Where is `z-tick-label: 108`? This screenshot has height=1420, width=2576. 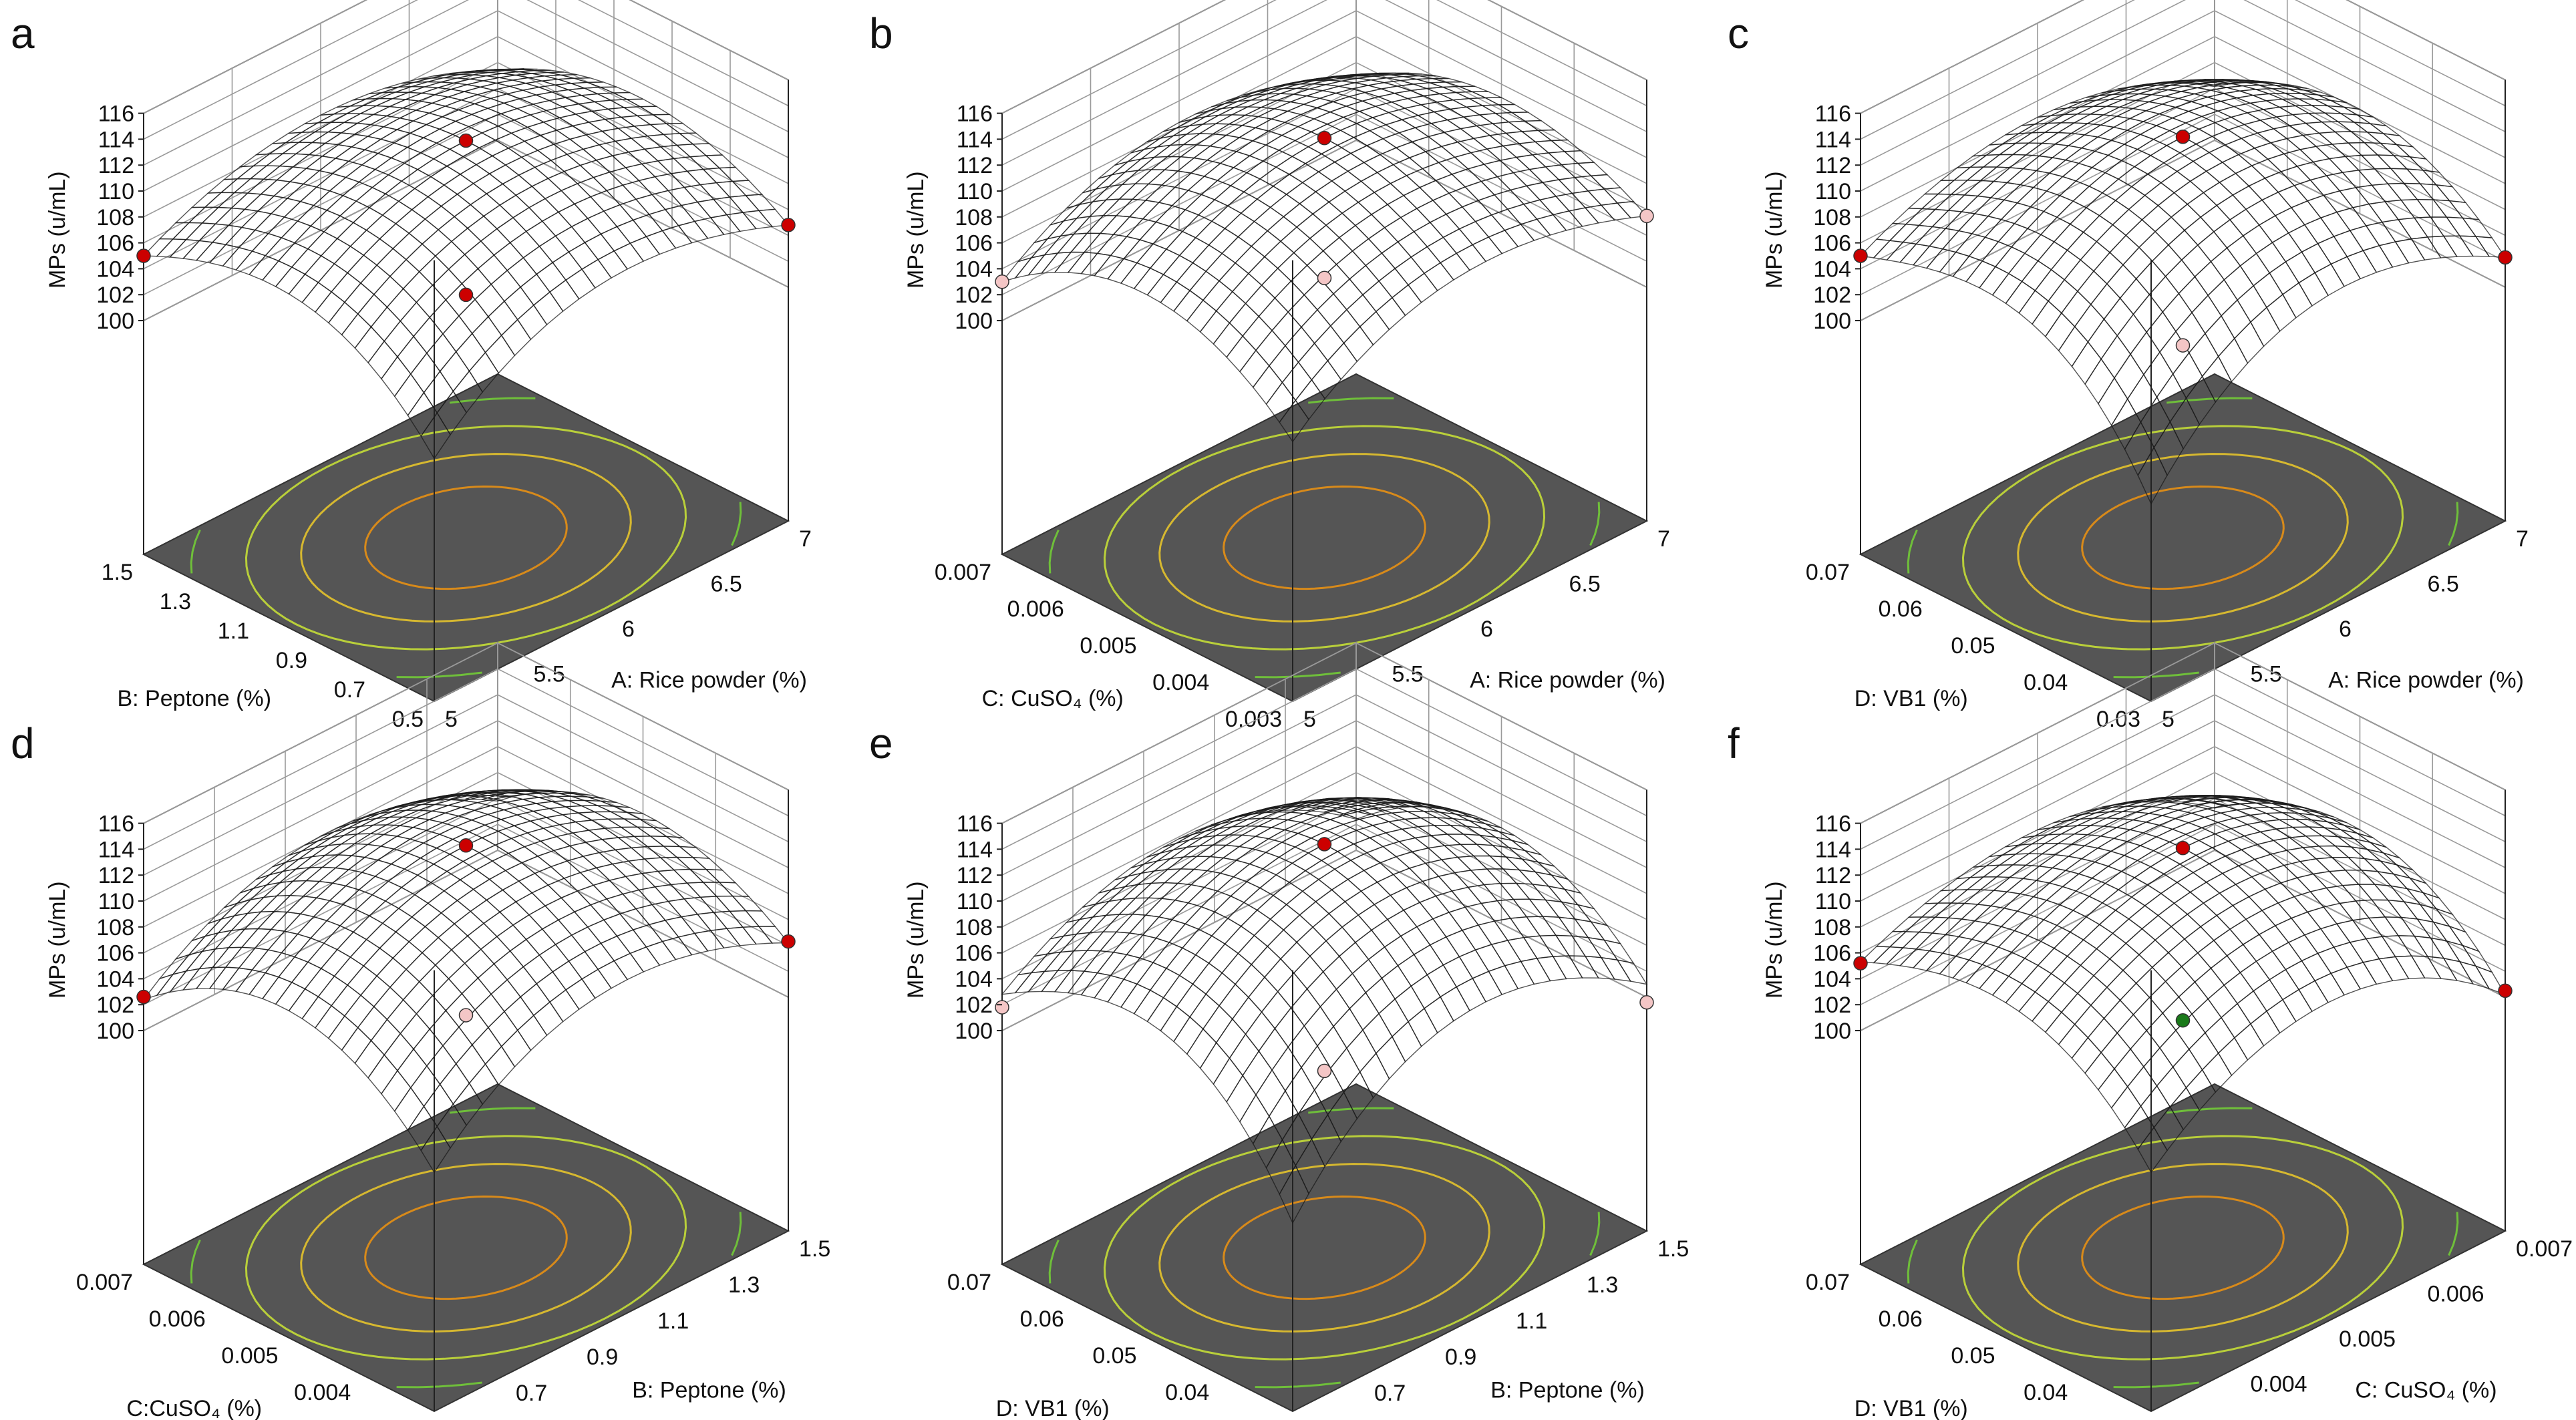
z-tick-label: 108 is located at coordinates (1832, 928).